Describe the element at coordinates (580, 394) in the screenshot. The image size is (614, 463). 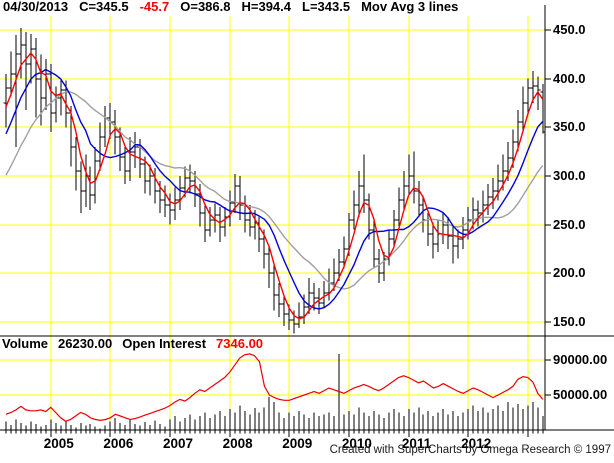
I see `volume-axis-tick-label: 50000.00` at that location.